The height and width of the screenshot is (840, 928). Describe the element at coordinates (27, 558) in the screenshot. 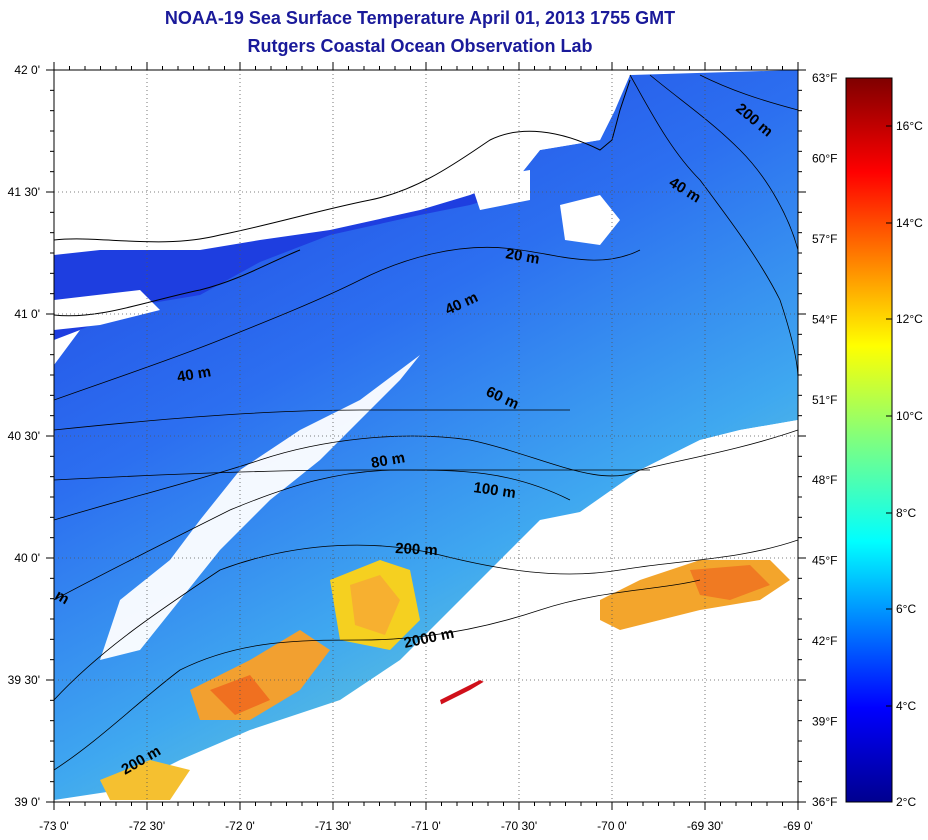

I see `lat-tick-label: 40 0'` at that location.